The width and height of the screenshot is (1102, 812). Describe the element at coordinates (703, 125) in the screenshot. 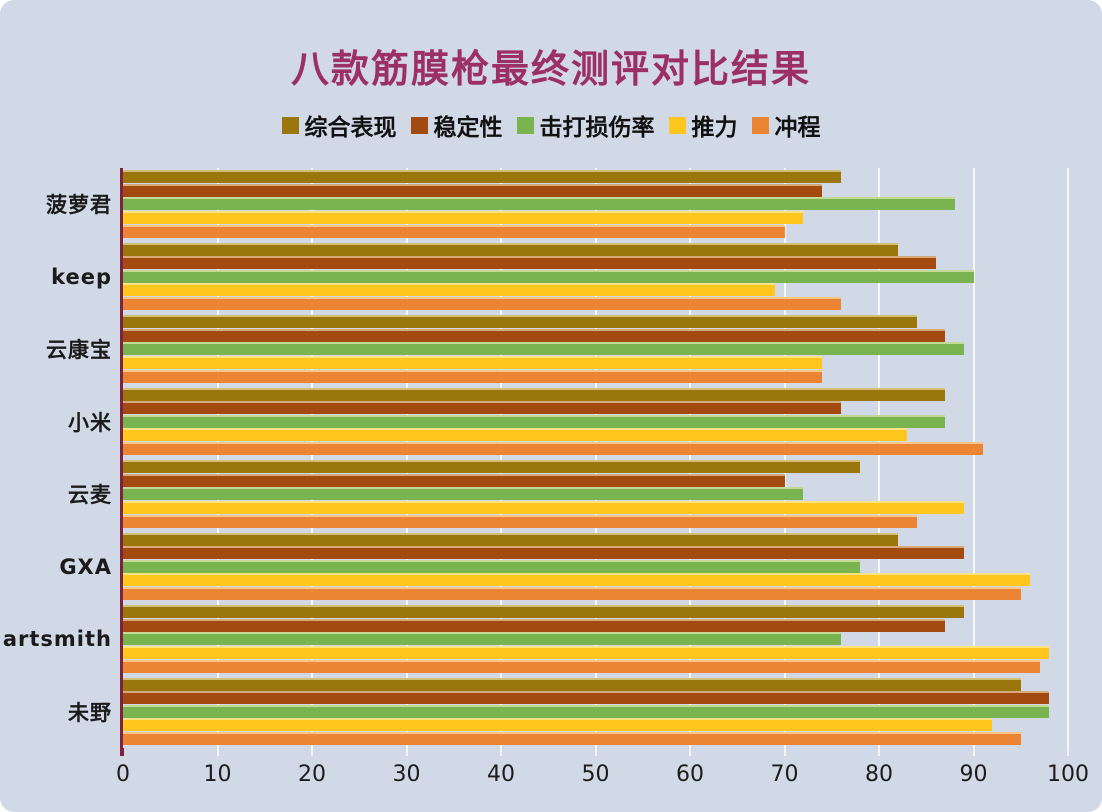

I see `legend-item: 推力` at that location.